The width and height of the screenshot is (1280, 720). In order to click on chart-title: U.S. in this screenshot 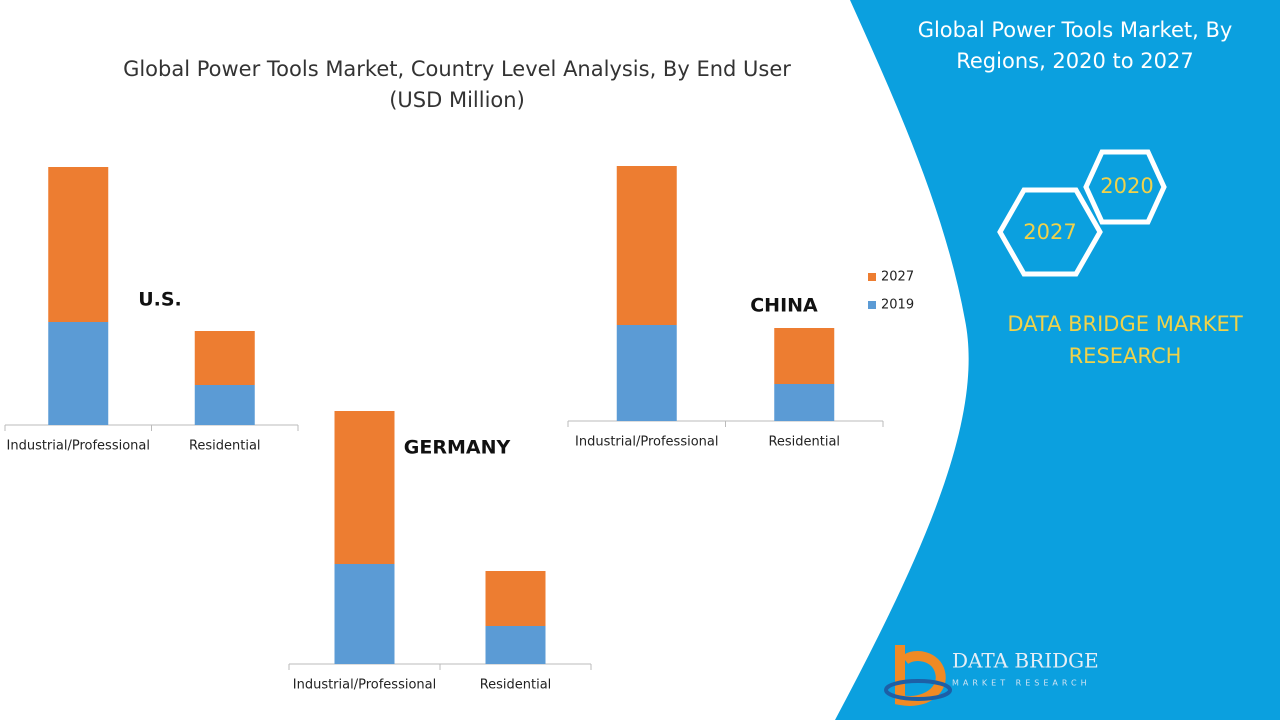, I will do `click(160, 300)`.